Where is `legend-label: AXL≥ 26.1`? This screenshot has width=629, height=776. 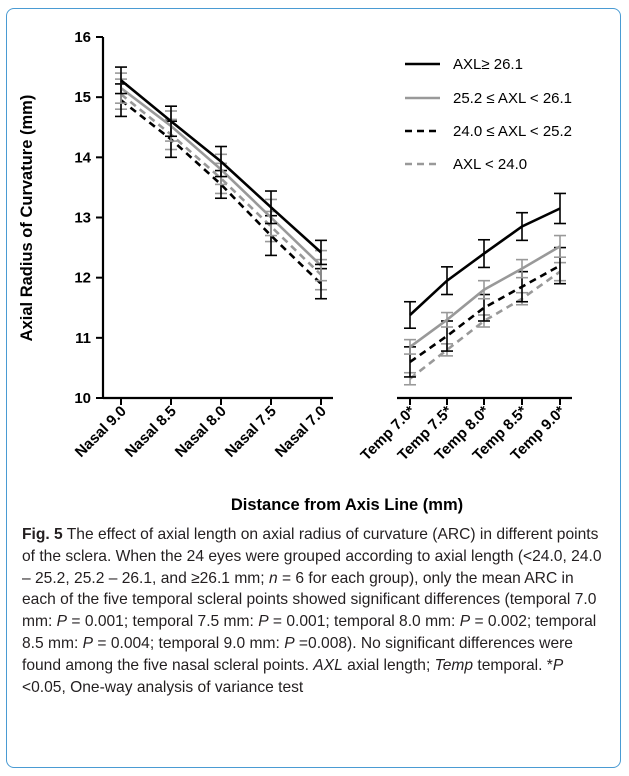 legend-label: AXL≥ 26.1 is located at coordinates (488, 64).